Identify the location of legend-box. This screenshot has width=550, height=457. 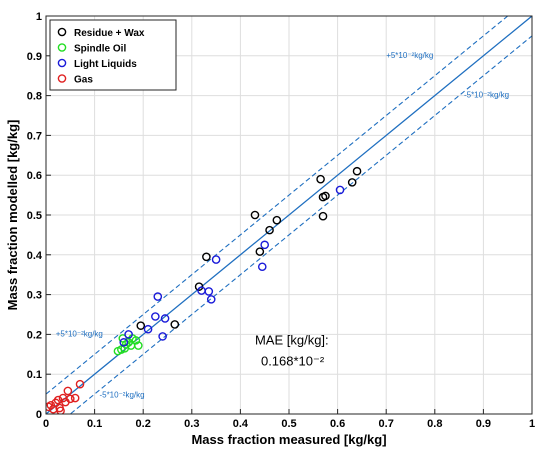
(113, 55).